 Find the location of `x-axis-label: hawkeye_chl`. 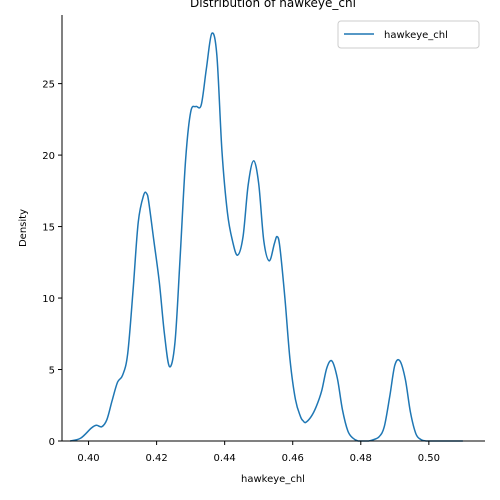

x-axis-label: hawkeye_chl is located at coordinates (273, 479).